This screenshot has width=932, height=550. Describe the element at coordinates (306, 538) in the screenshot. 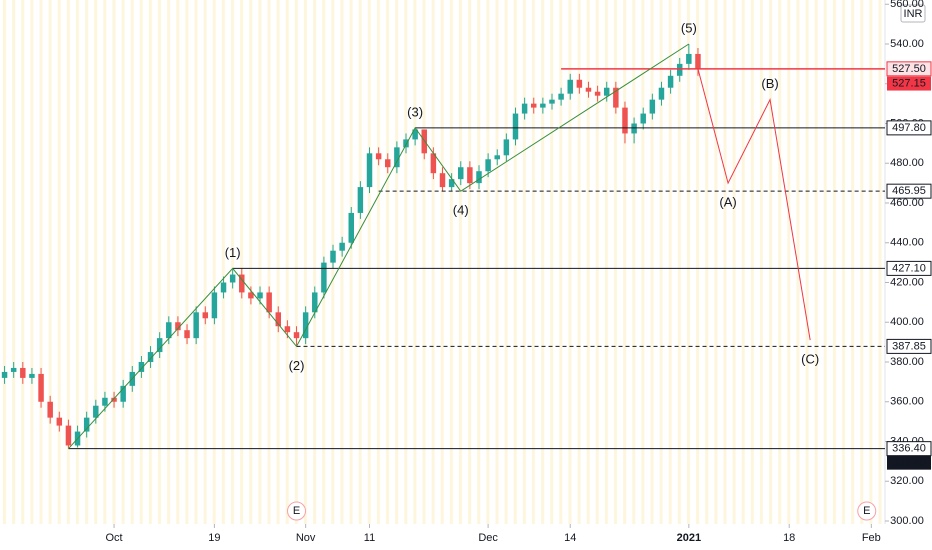

I see `x-tick-label: Nov` at that location.